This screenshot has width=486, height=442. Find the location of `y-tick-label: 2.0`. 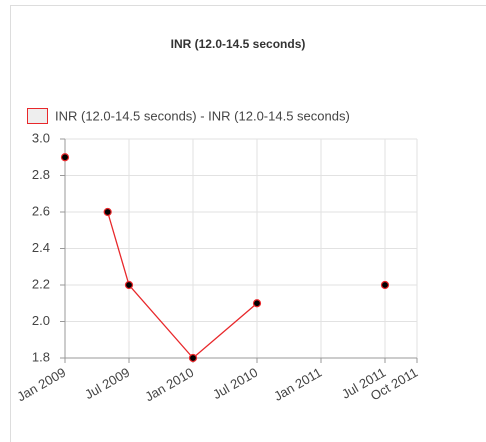

y-tick-label: 2.0 is located at coordinates (41, 320).